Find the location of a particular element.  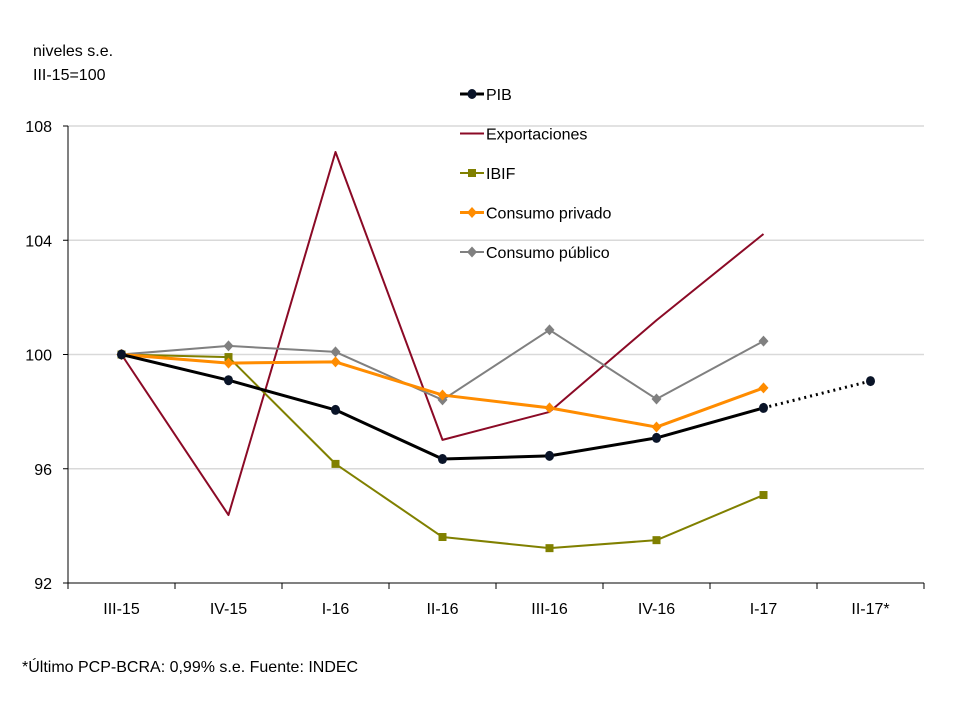

ylabel-line-1: niveles s.e. is located at coordinates (73, 51).